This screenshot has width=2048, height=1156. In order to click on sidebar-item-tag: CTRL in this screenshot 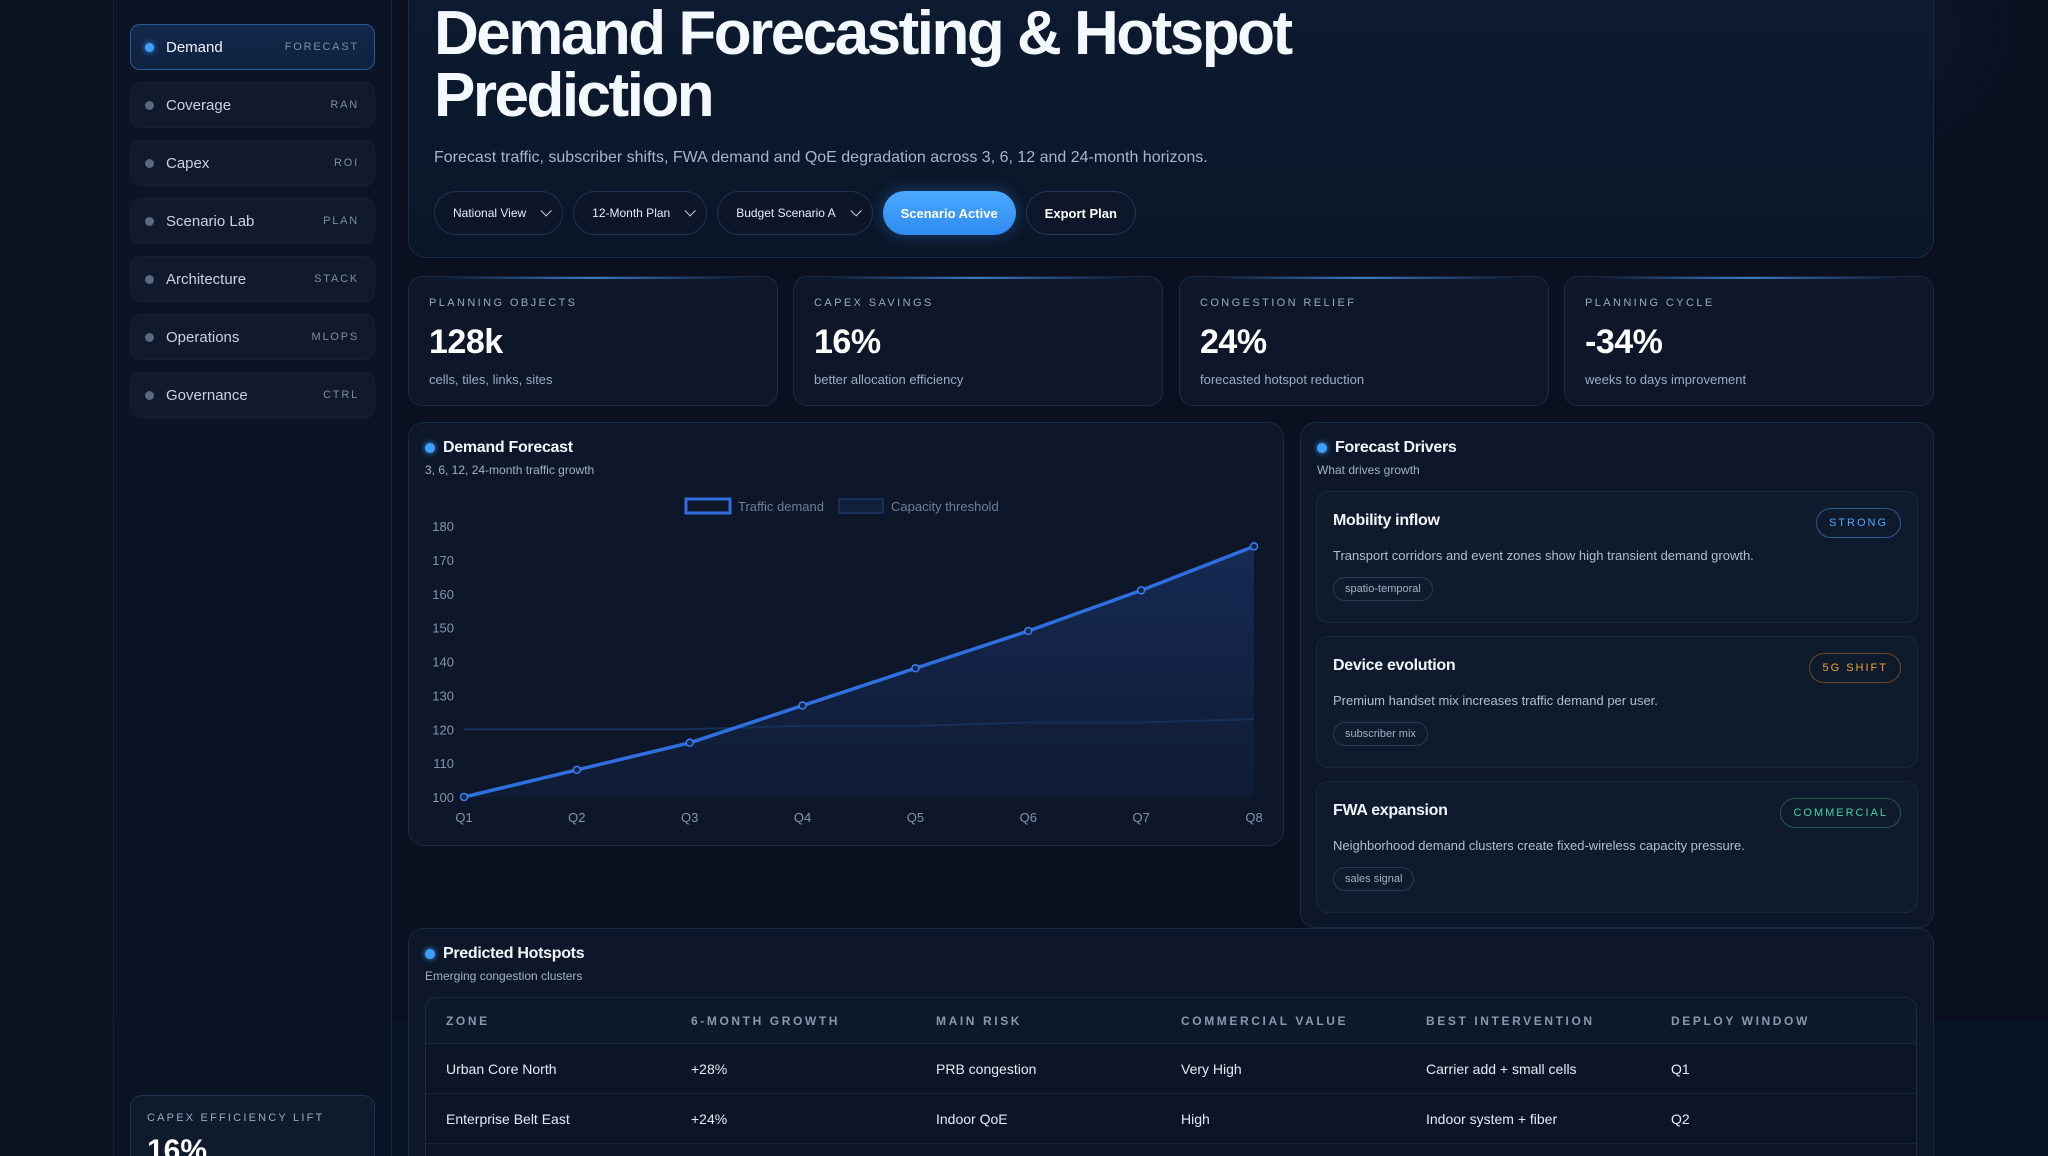, I will do `click(341, 395)`.